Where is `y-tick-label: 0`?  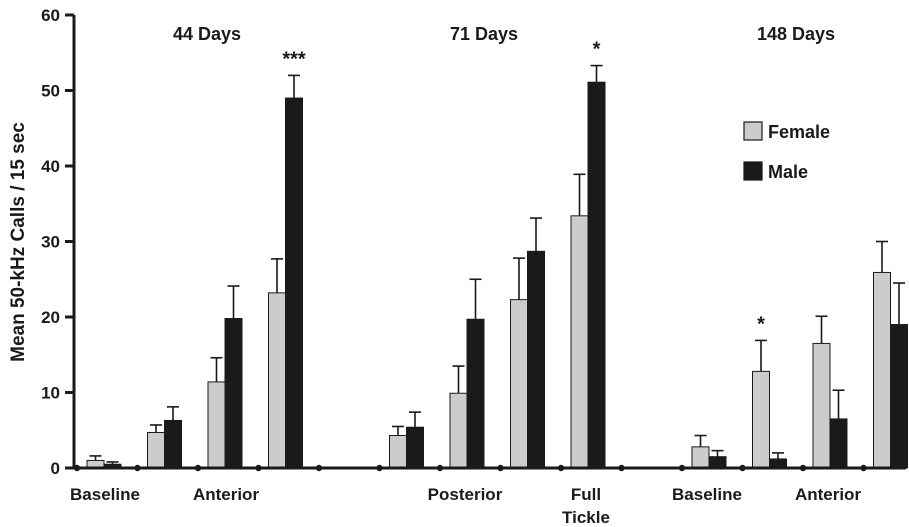 y-tick-label: 0 is located at coordinates (55, 468).